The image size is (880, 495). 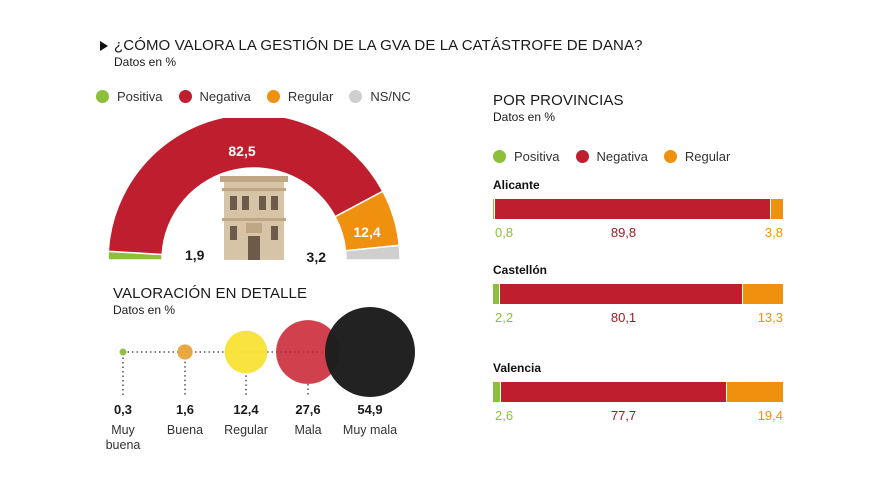 I want to click on detail-header: VALORACIÓN EN DETALLE Datos en %, so click(x=210, y=301).